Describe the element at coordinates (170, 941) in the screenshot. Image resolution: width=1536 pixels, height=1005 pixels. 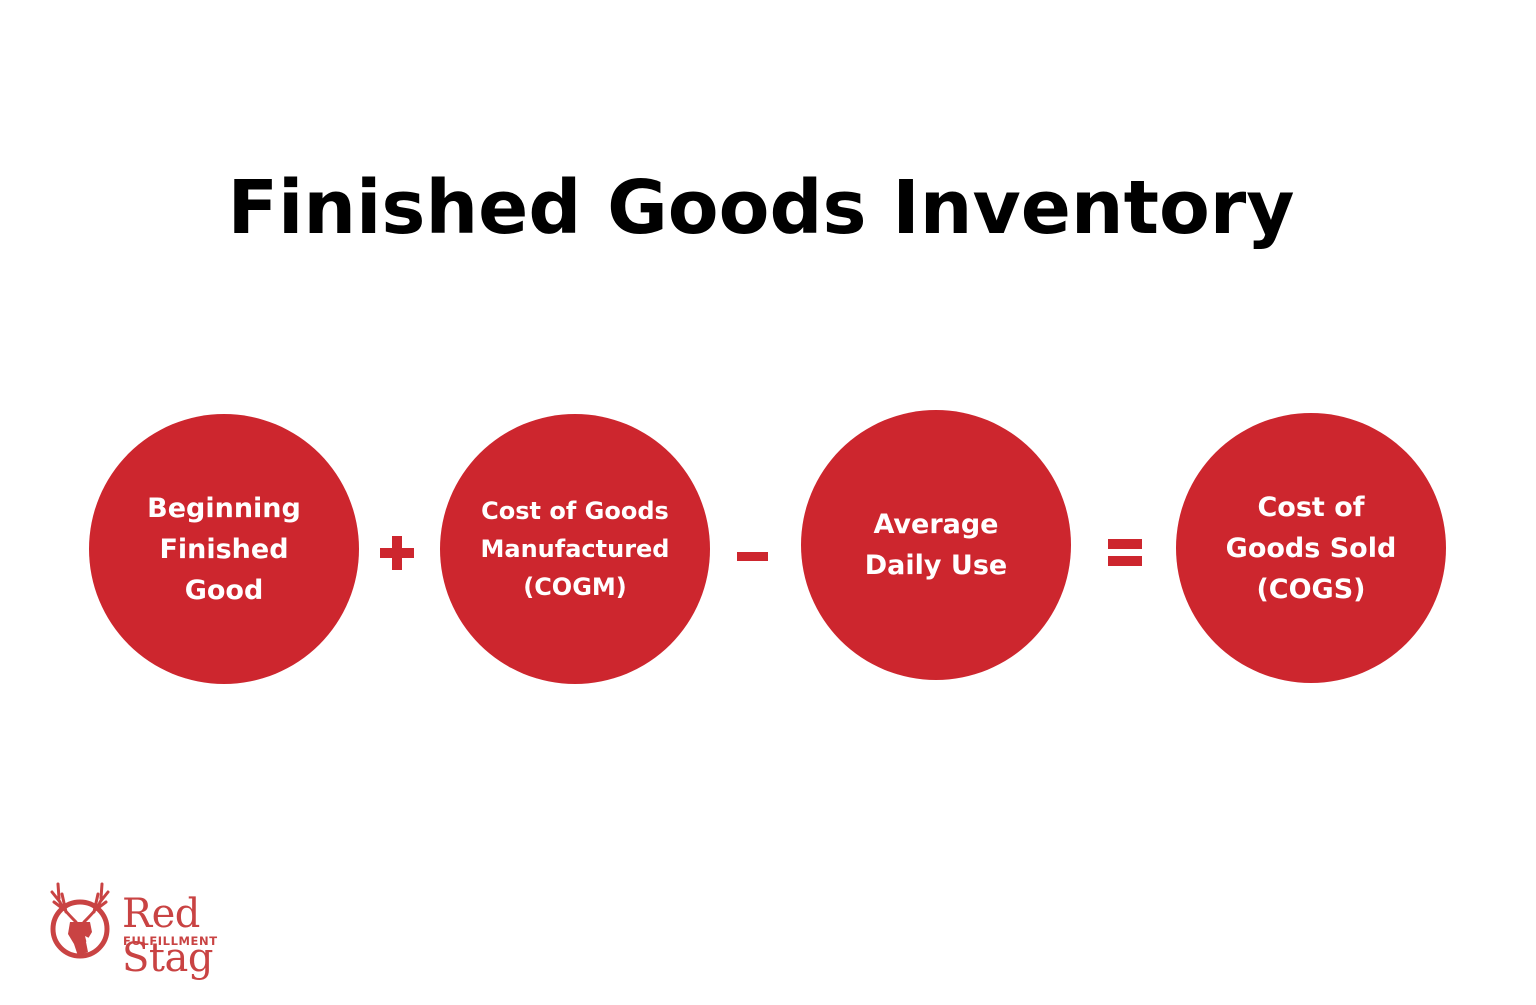
I see `logo-tagline: FULFILLMENT` at that location.